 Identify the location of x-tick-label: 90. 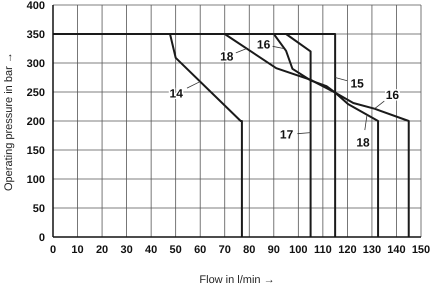
(274, 250).